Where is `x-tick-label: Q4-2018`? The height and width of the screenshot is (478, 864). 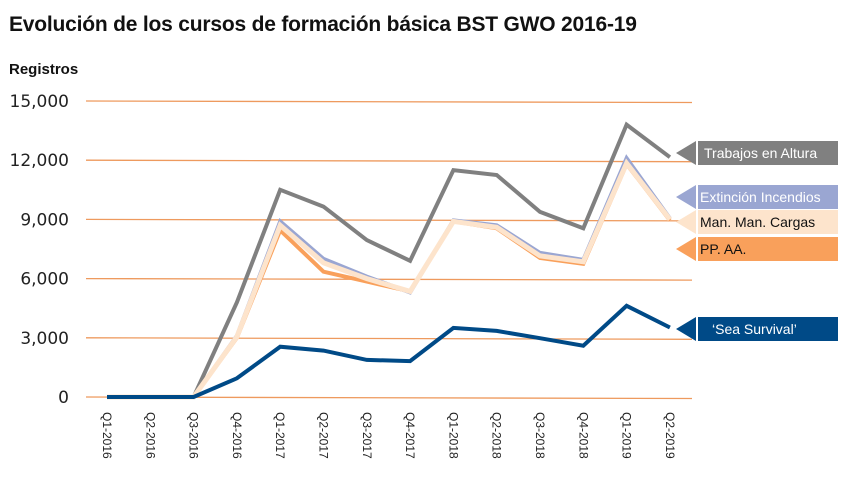
x-tick-label: Q4-2018 is located at coordinates (583, 435).